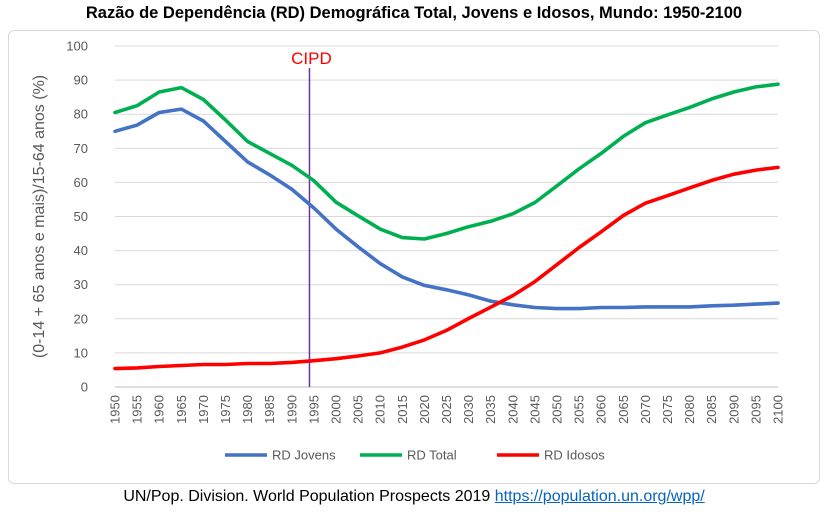 This screenshot has height=514, width=828. Describe the element at coordinates (81, 148) in the screenshot. I see `y-tick-label: 70` at that location.